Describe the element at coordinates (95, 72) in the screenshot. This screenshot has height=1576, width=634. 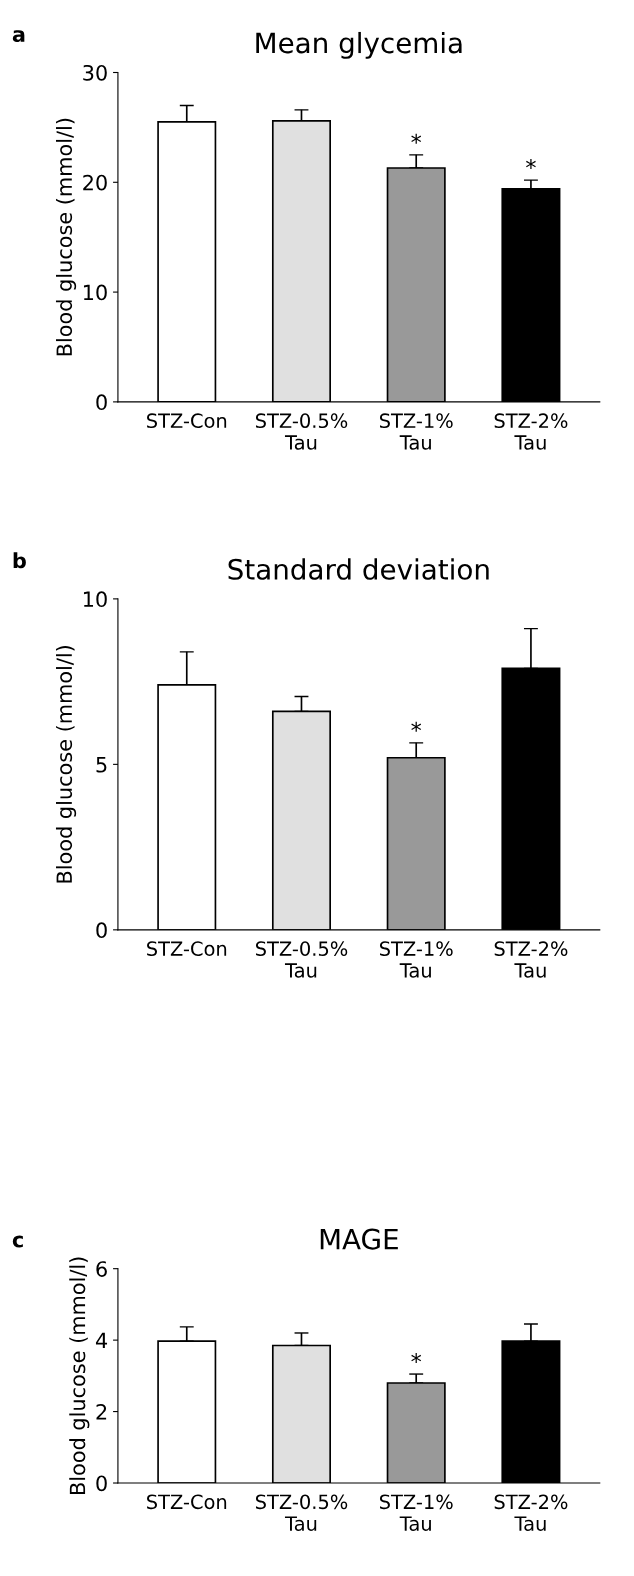
I see `y-tick-label: 30` at that location.